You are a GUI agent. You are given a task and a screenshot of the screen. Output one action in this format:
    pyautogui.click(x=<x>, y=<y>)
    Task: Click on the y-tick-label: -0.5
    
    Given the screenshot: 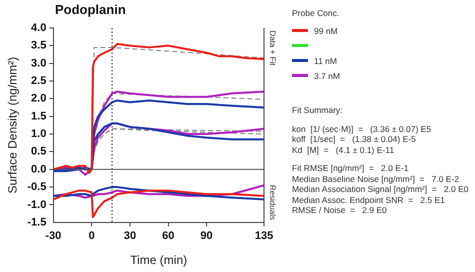 What is the action you would take?
    pyautogui.click(x=36, y=187)
    